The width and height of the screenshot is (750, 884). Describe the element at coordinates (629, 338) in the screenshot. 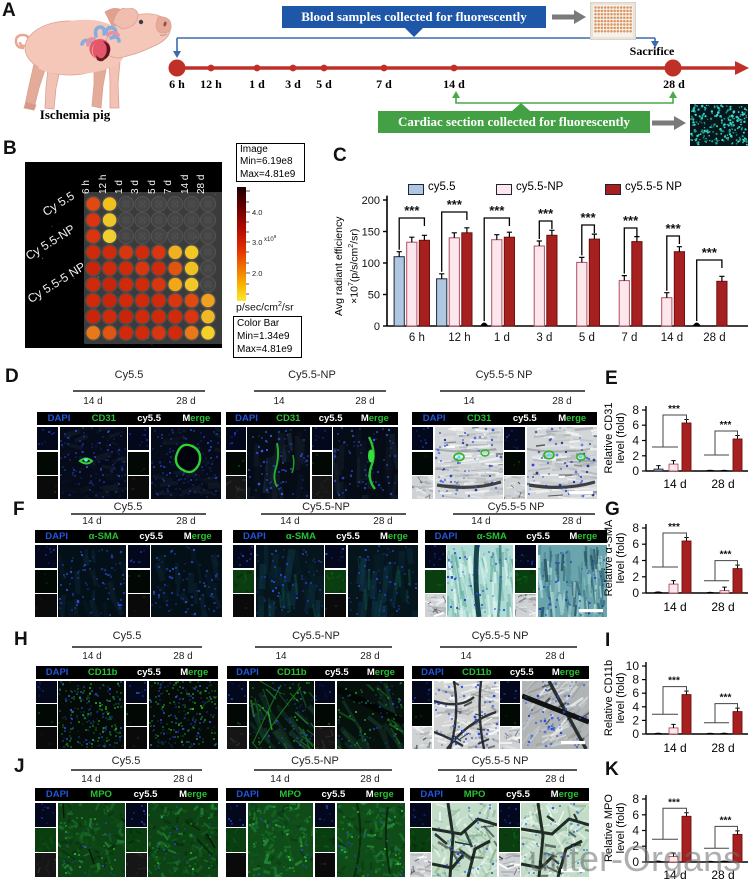

I see `svg-text: 7 d` at that location.